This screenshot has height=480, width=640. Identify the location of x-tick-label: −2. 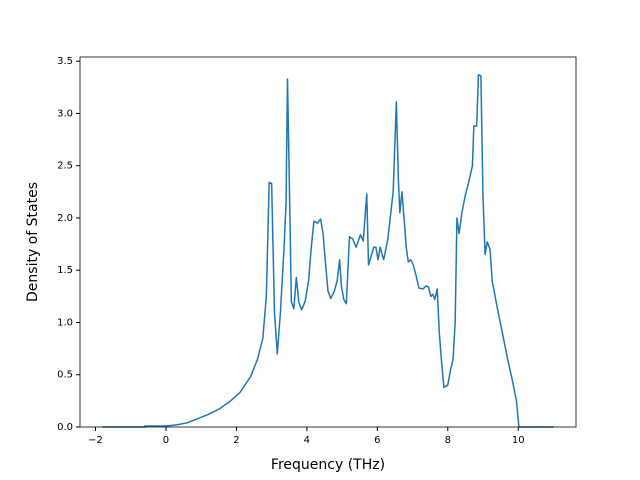
(95, 440).